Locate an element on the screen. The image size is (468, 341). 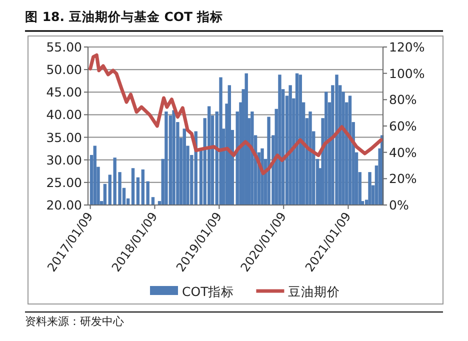
text: 资料来源：研发中心 is located at coordinates (74, 321).